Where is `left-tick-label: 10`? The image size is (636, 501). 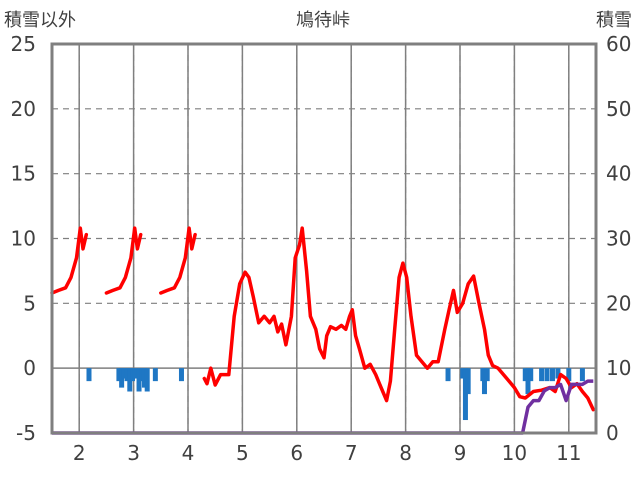
left-tick-label: 10 is located at coordinates (23, 239).